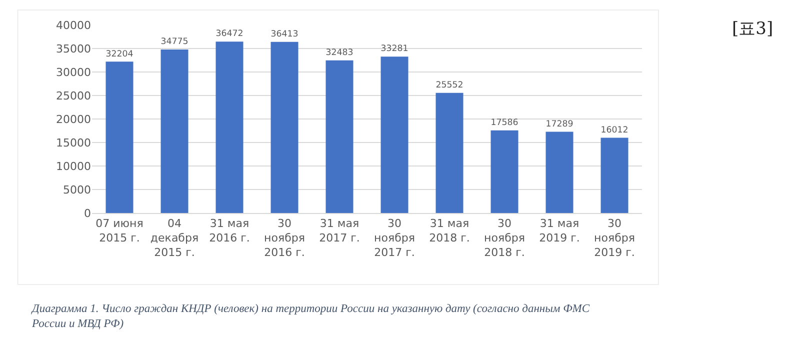 This screenshot has width=800, height=349. Describe the element at coordinates (560, 124) in the screenshot. I see `data-label: 17289` at that location.